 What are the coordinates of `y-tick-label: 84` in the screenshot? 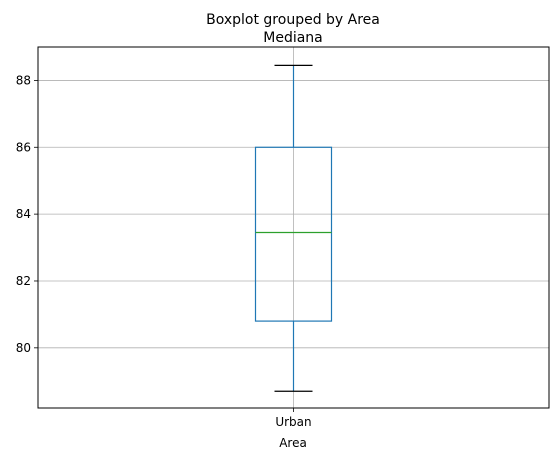 It's located at (23, 214).